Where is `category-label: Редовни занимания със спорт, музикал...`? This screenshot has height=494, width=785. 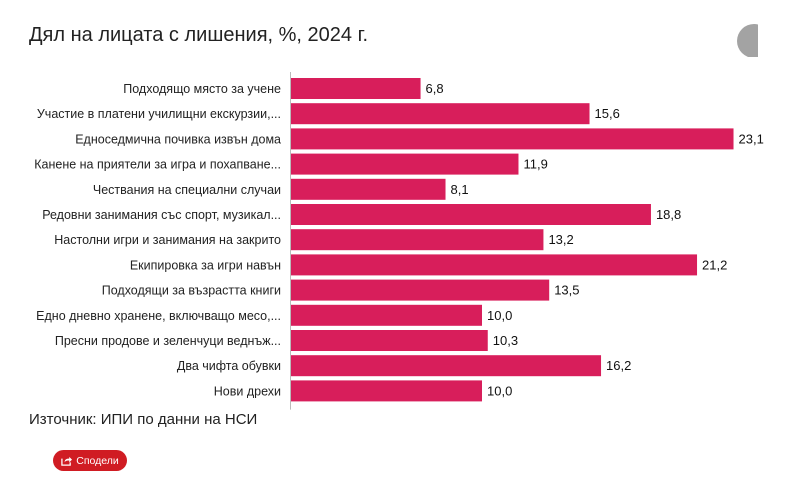 category-label: Редовни занимания със спорт, музикал... is located at coordinates (161, 215).